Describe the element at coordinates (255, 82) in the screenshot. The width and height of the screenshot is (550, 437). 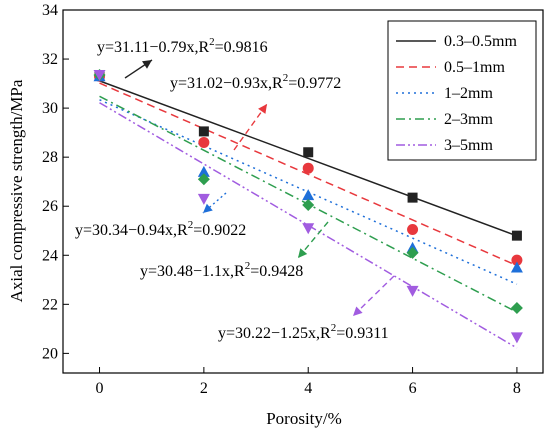
I see `fit-equation-2: y=31.02−0.93x,R2=0.9772` at that location.